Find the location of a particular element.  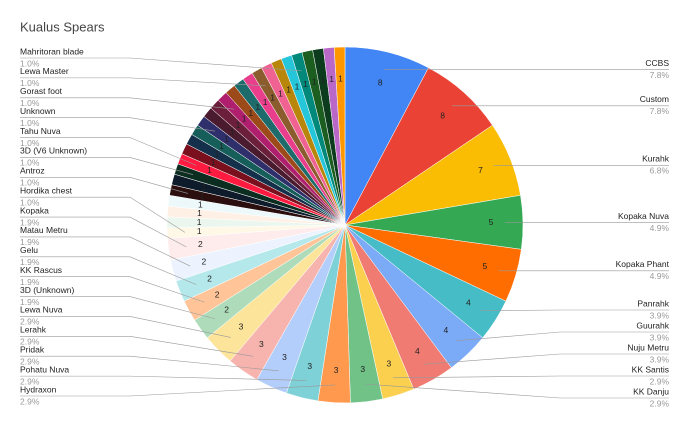

slice-label: Hordika chest is located at coordinates (46, 190).